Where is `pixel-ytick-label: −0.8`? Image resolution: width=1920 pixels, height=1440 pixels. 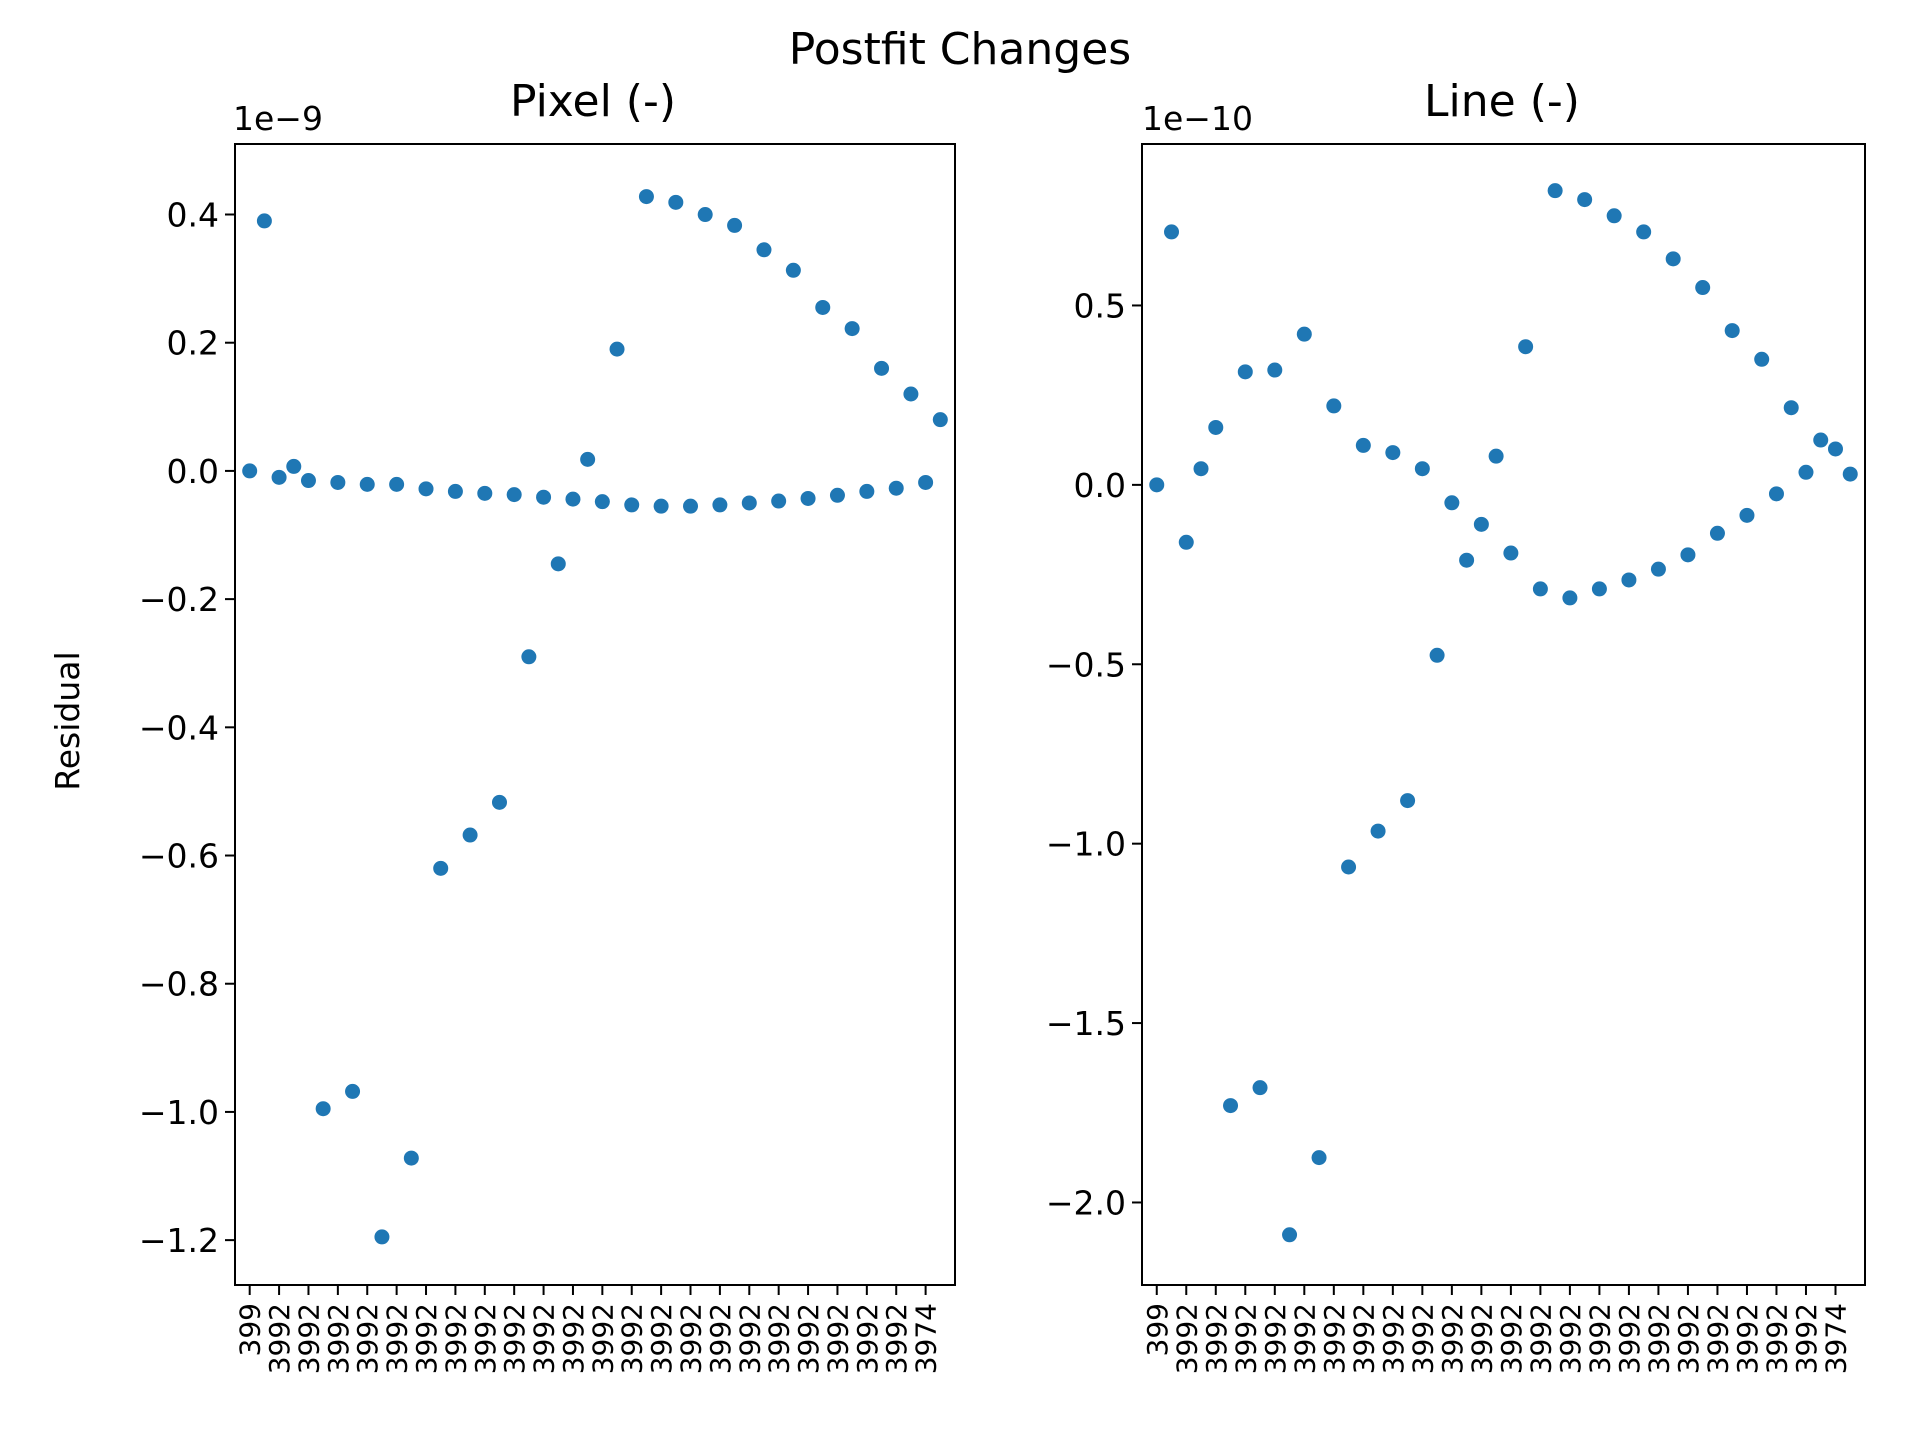 pixel-ytick-label: −0.8 is located at coordinates (179, 984).